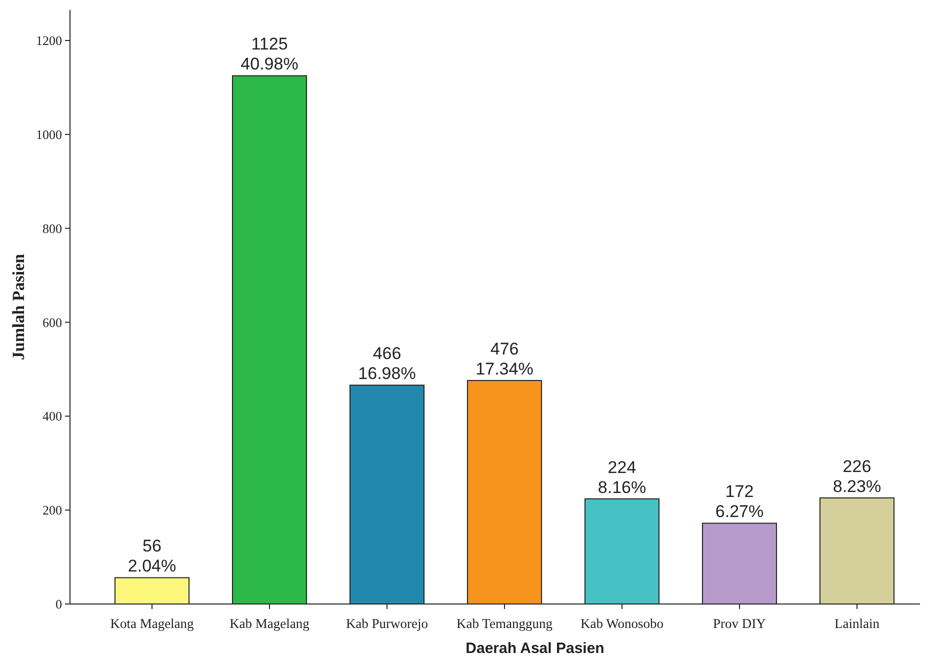 The height and width of the screenshot is (659, 933). What do you see at coordinates (49, 134) in the screenshot?
I see `y-tick-label: 1000` at bounding box center [49, 134].